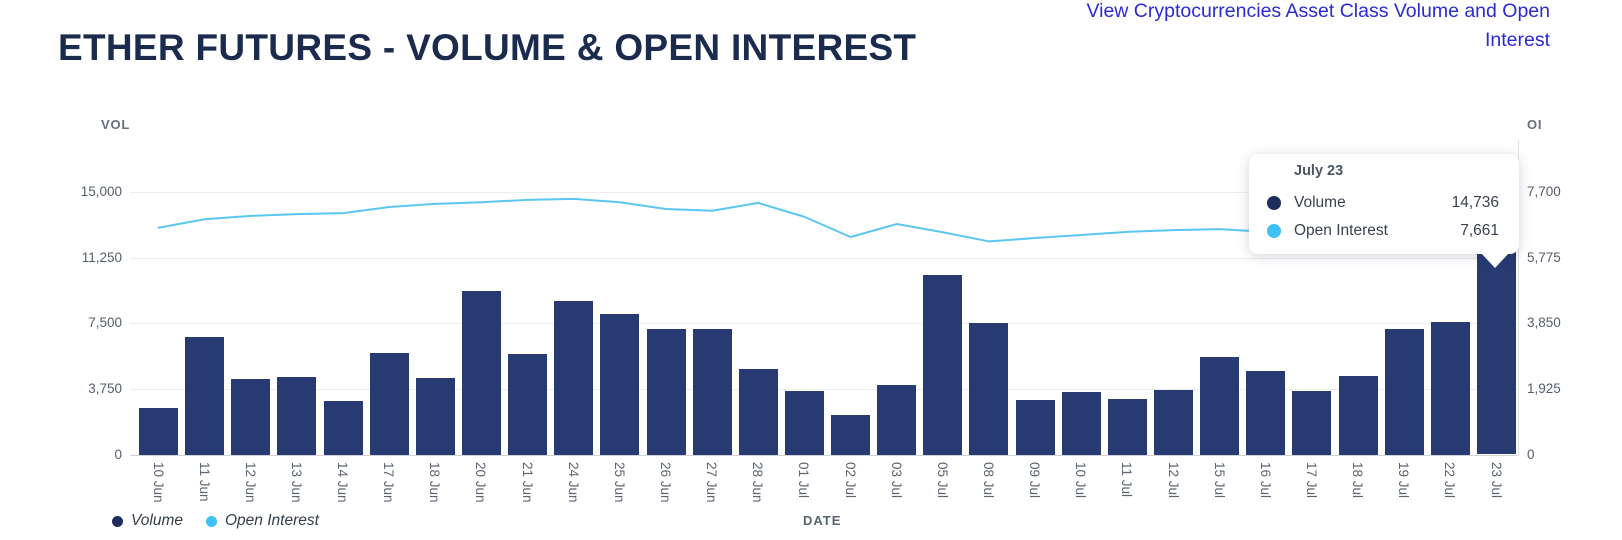 The width and height of the screenshot is (1622, 540). Describe the element at coordinates (1319, 171) in the screenshot. I see `tooltip-date: July 23` at that location.